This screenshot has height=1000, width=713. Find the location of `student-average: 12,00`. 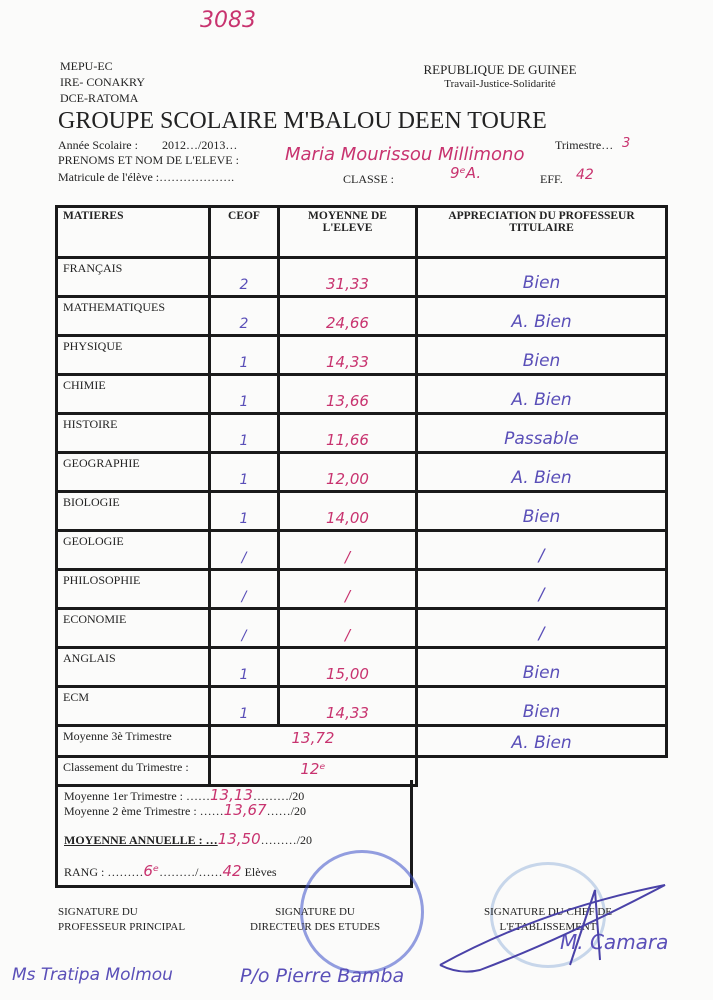

student-average: 12,00 is located at coordinates (347, 472).